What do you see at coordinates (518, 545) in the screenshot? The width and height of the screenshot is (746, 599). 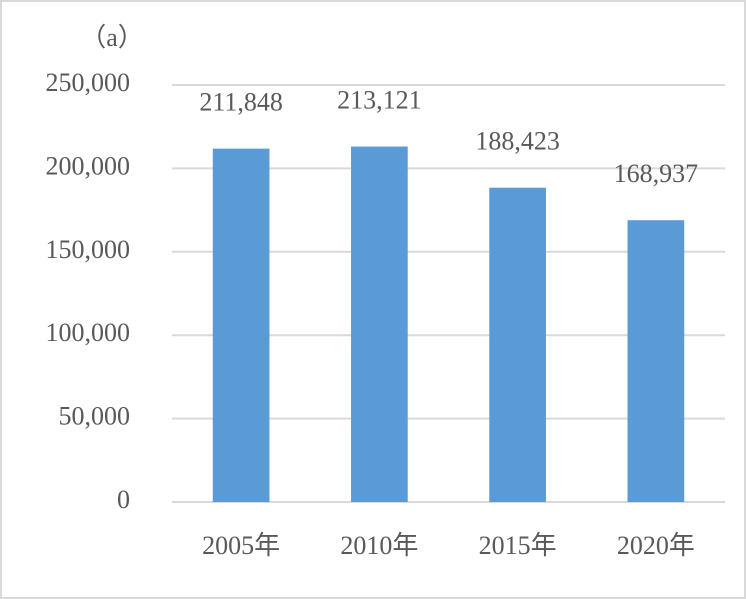 I see `x-tick-label: 2015年` at bounding box center [518, 545].